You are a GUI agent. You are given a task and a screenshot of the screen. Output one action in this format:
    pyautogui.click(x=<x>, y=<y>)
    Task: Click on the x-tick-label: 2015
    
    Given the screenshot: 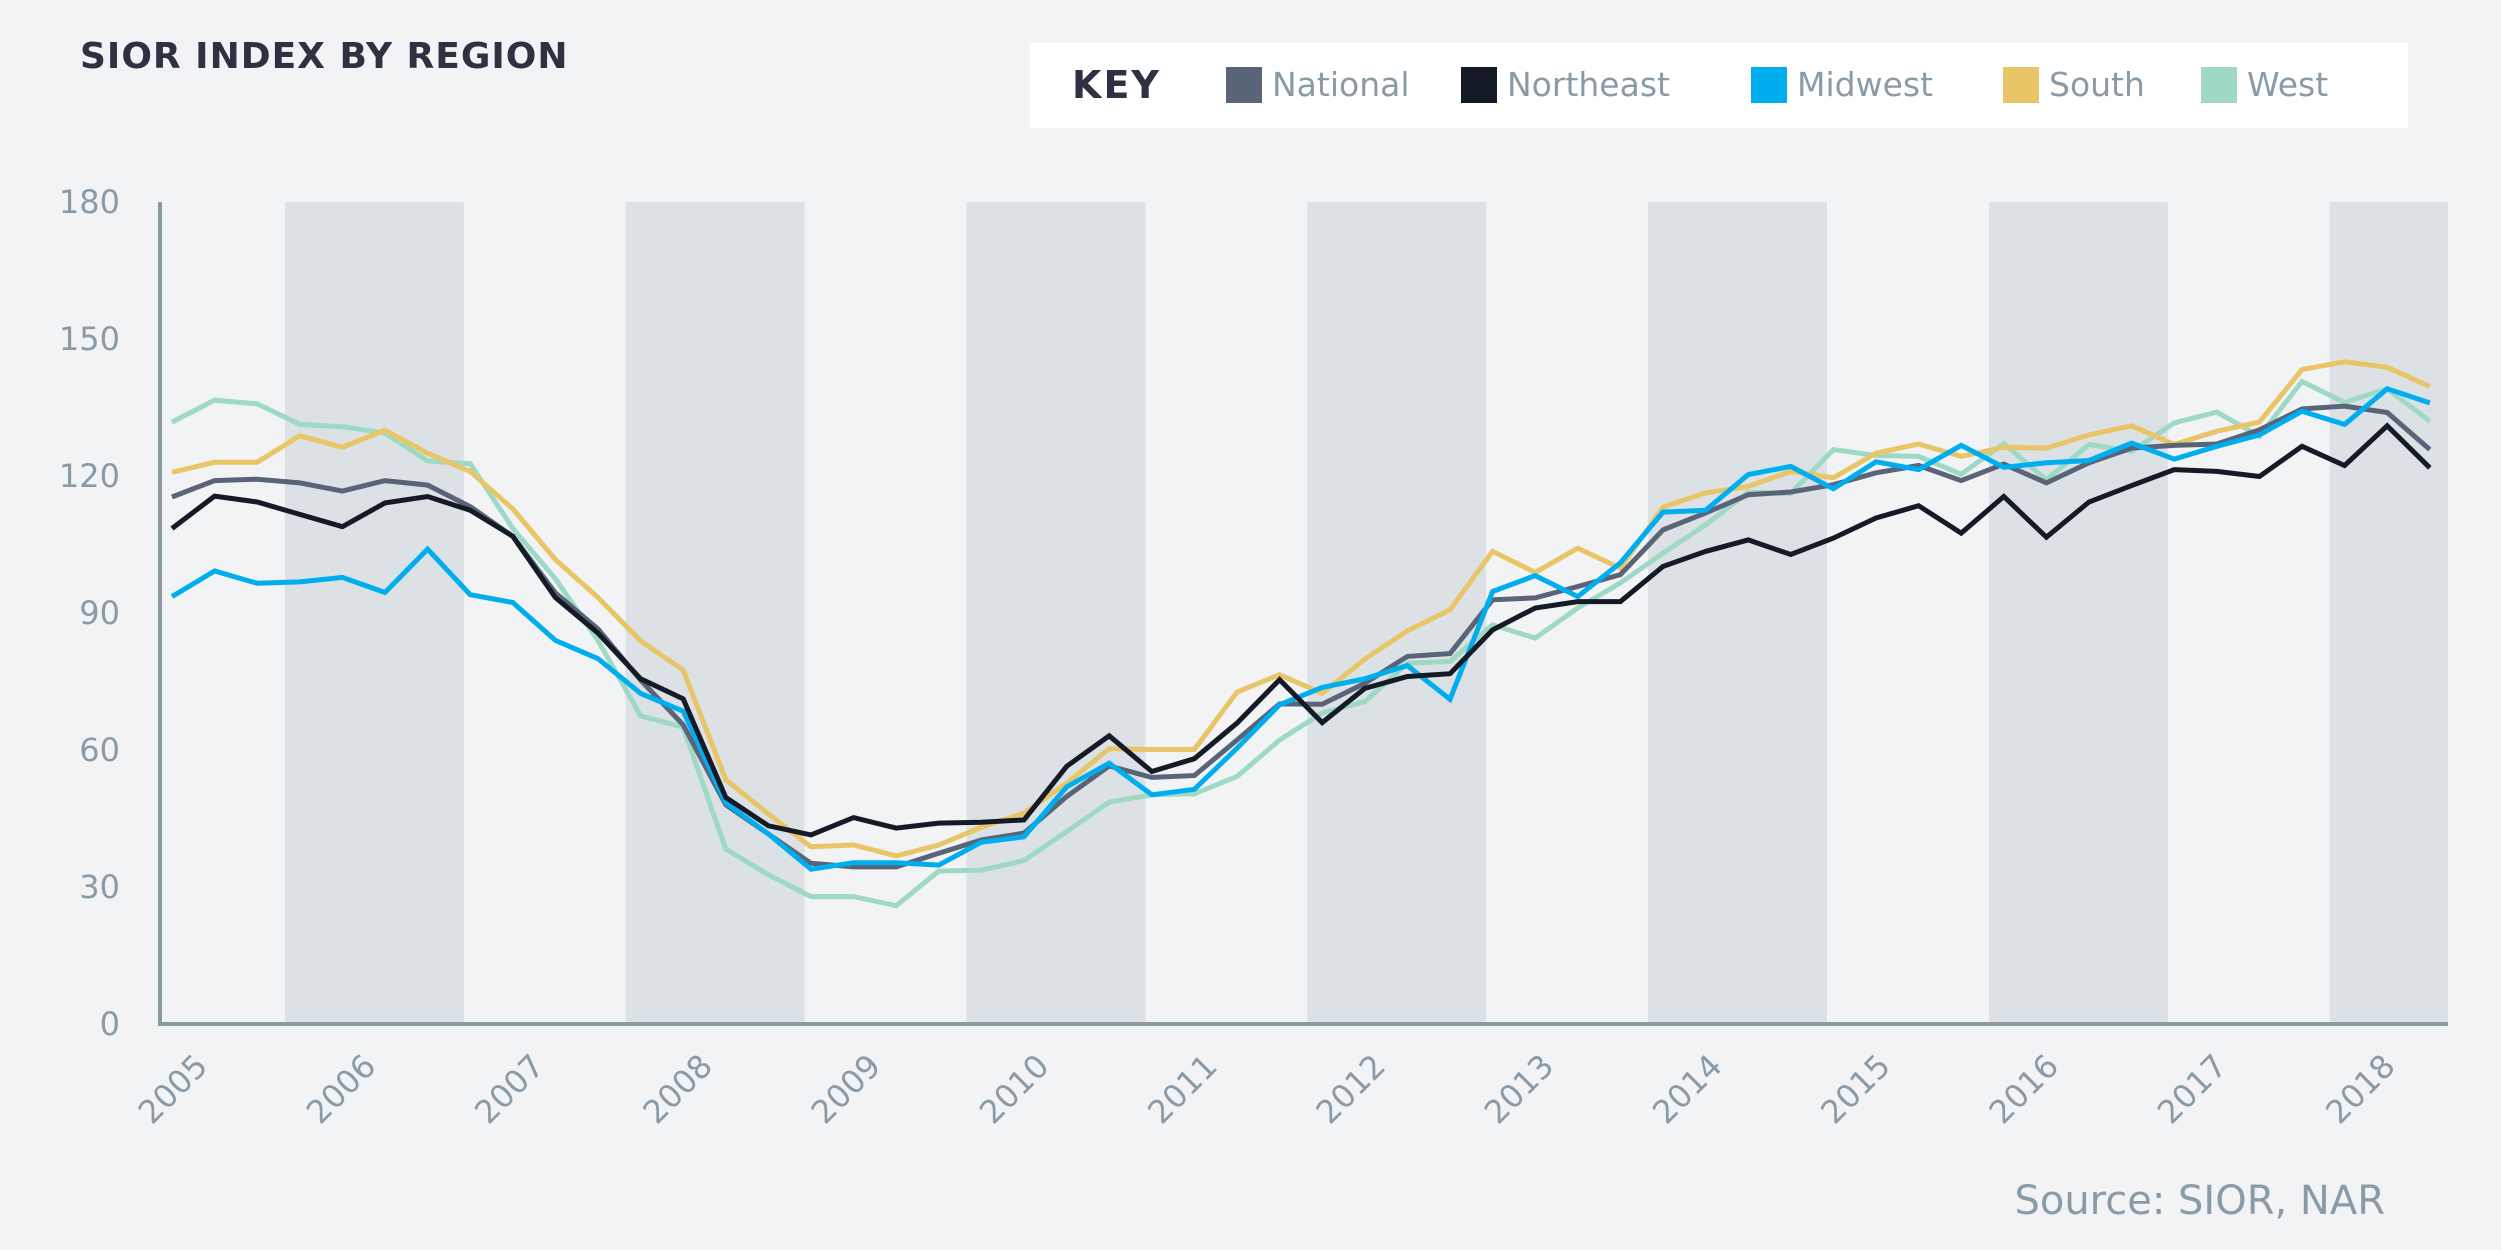 What is the action you would take?
    pyautogui.click(x=1855, y=1089)
    